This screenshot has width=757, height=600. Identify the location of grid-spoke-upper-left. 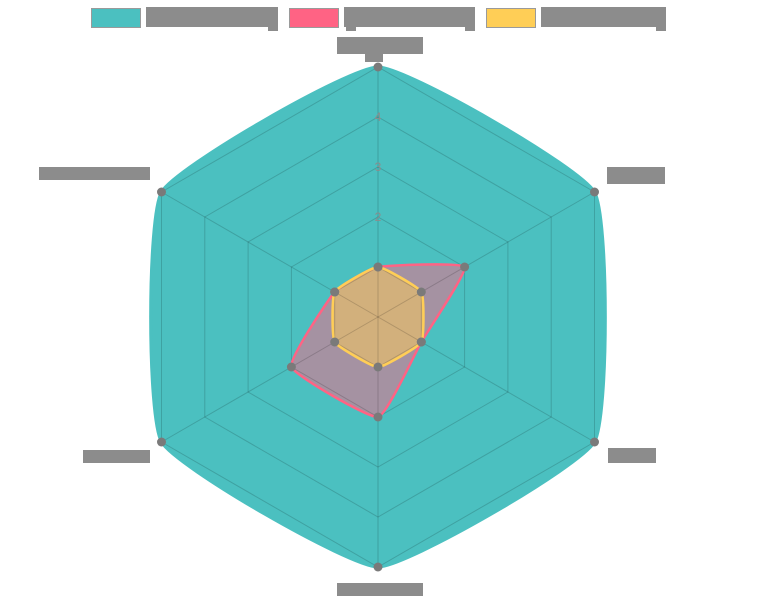
(270, 254).